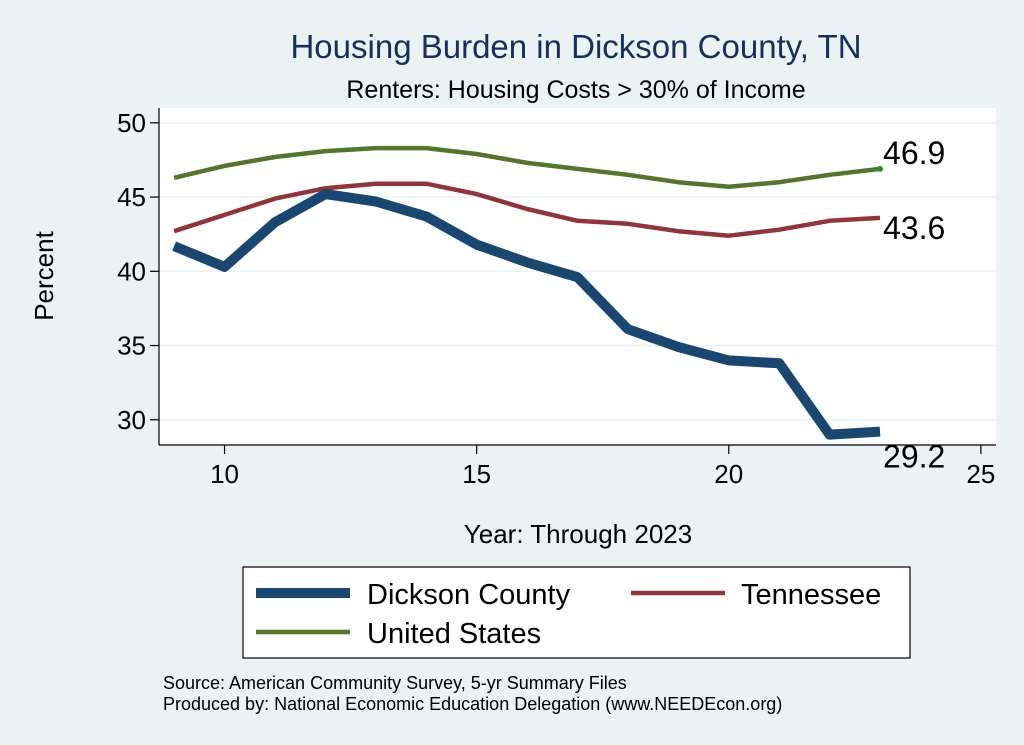 Image resolution: width=1024 pixels, height=745 pixels. Describe the element at coordinates (131, 271) in the screenshot. I see `y-tick-label: 40` at that location.